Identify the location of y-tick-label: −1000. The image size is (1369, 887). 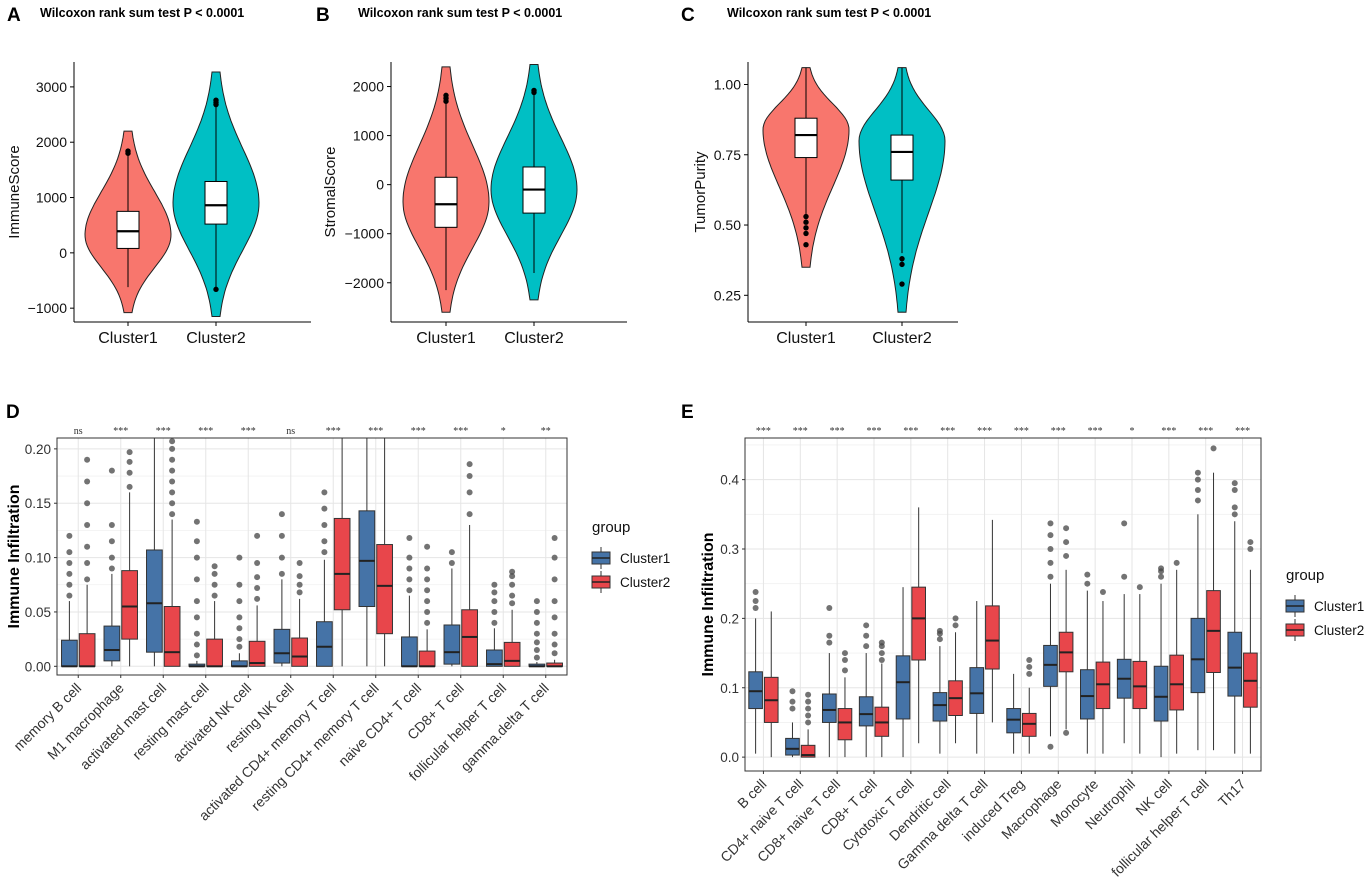
(365, 234).